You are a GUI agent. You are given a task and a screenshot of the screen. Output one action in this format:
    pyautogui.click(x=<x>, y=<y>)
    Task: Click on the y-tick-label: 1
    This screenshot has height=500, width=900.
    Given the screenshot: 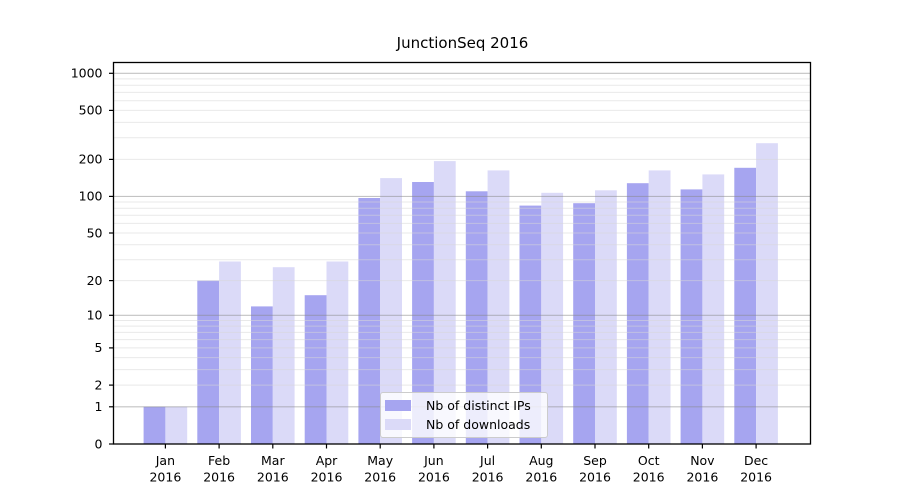 What is the action you would take?
    pyautogui.click(x=99, y=406)
    